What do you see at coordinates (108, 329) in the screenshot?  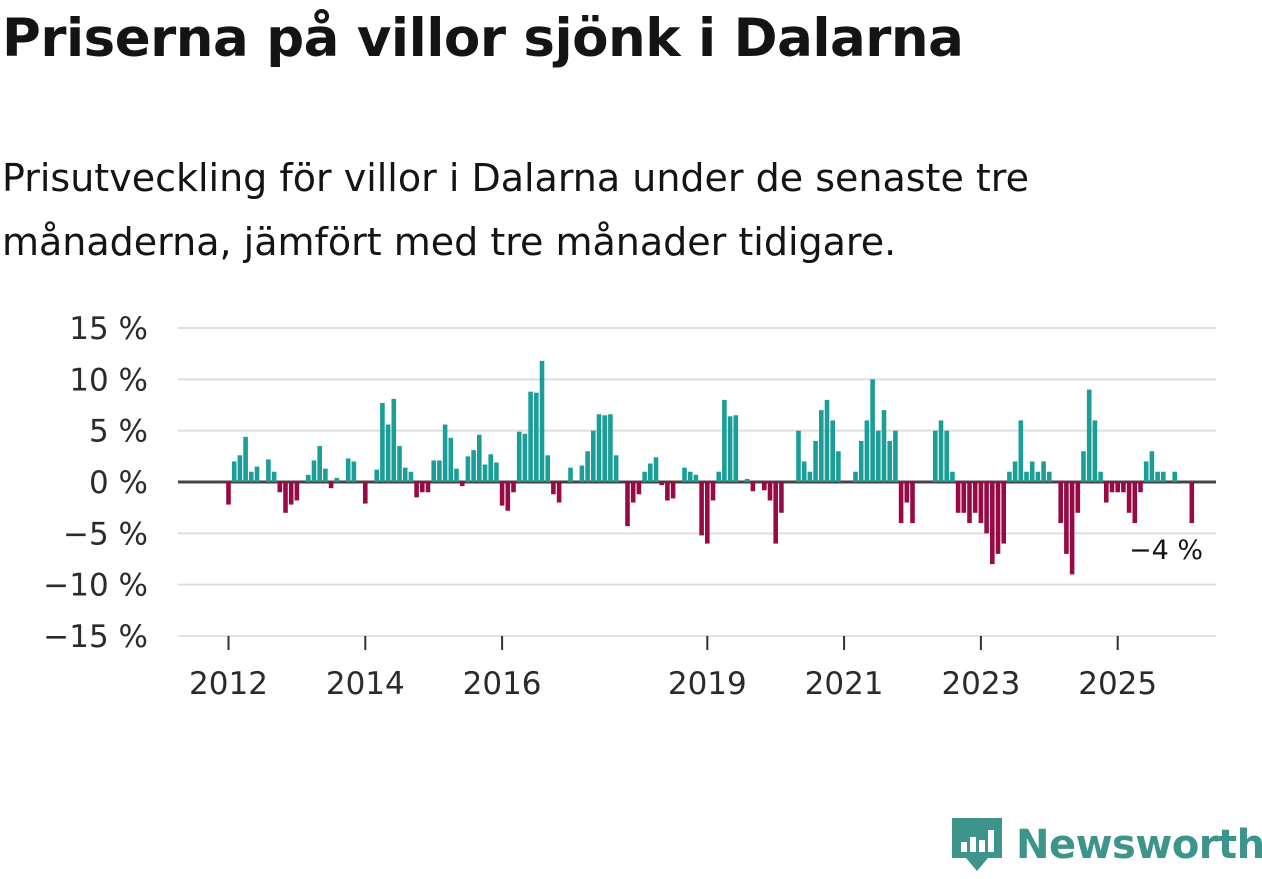 I see `y-tick-label: 15 %` at bounding box center [108, 329].